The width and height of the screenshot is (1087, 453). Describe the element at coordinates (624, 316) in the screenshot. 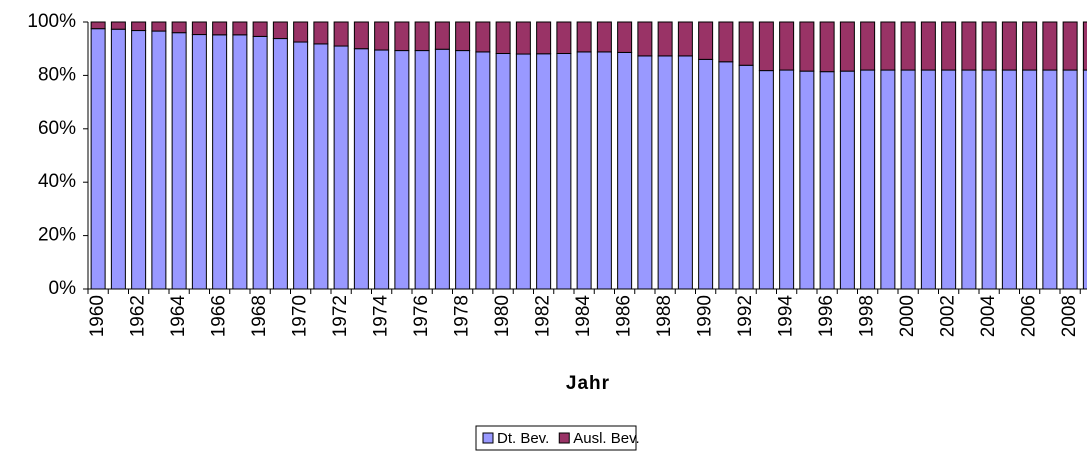

I see `x-tick-label: 1986` at that location.